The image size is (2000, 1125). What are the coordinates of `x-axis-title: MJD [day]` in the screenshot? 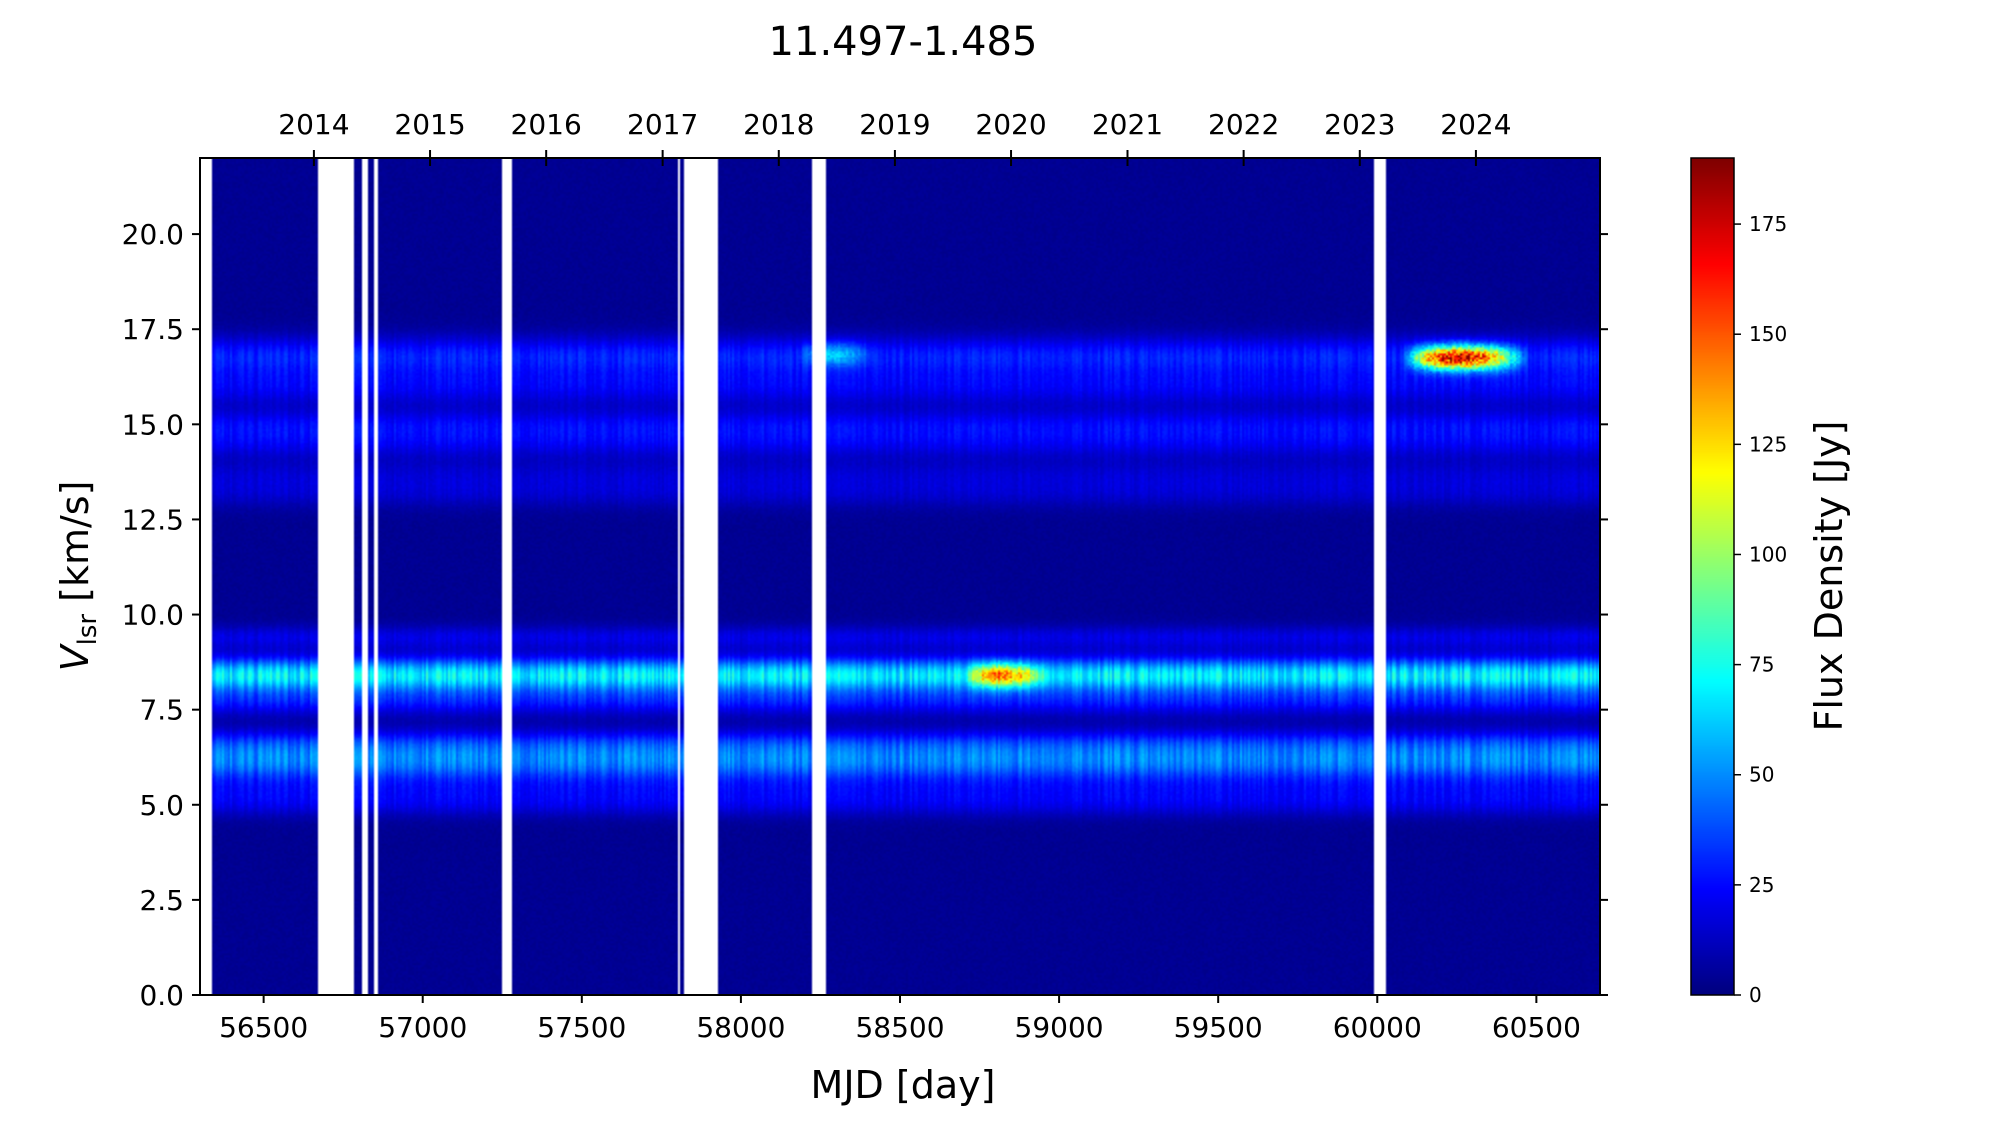 It's located at (903, 1085).